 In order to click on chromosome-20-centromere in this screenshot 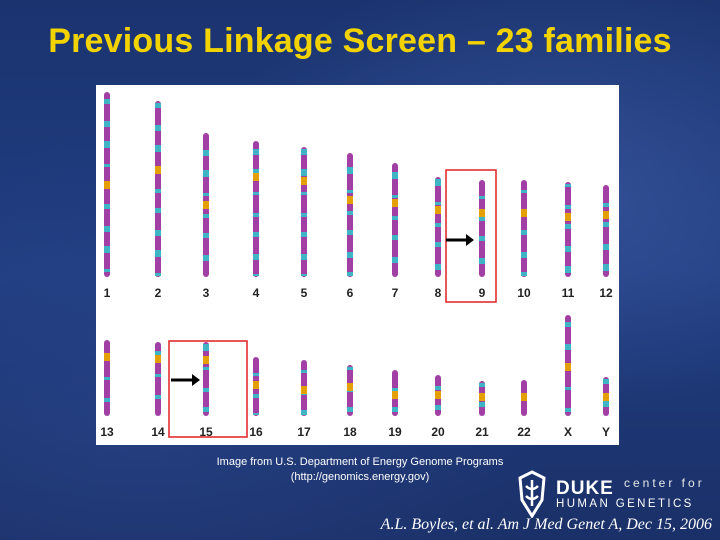, I will do `click(438, 395)`.